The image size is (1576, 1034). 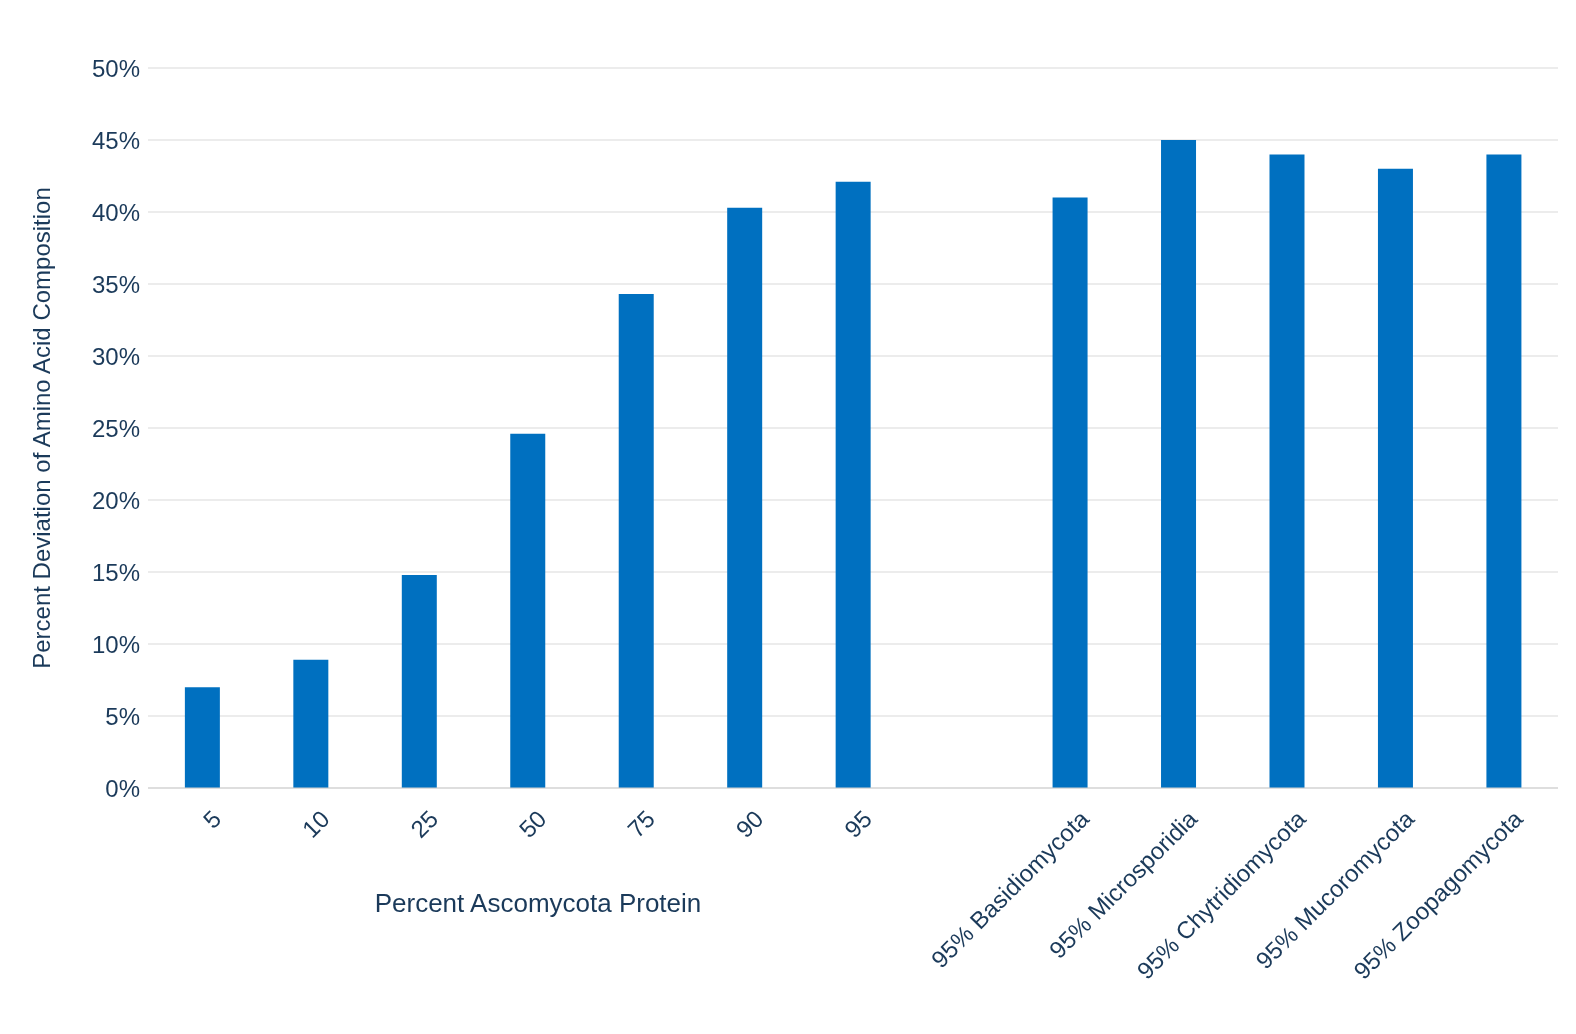 I want to click on x-tick-label: 95, so click(x=858, y=823).